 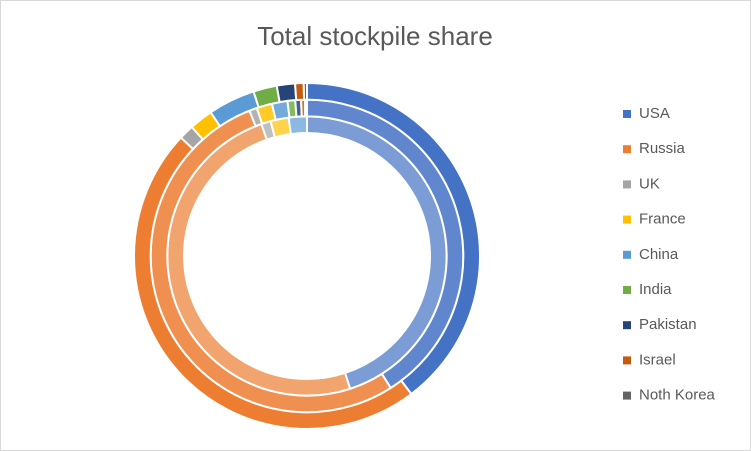 I want to click on legend-label: USA, so click(x=654, y=113).